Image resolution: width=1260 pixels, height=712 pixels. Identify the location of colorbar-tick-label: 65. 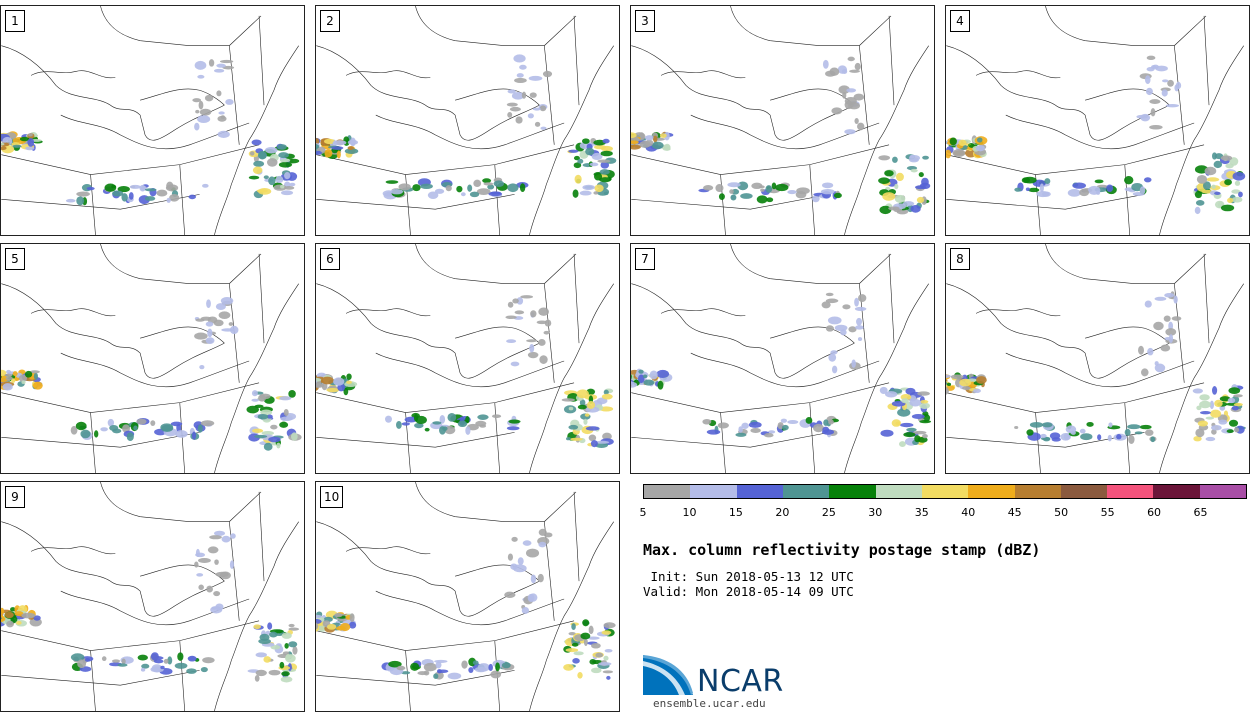
(1200, 512).